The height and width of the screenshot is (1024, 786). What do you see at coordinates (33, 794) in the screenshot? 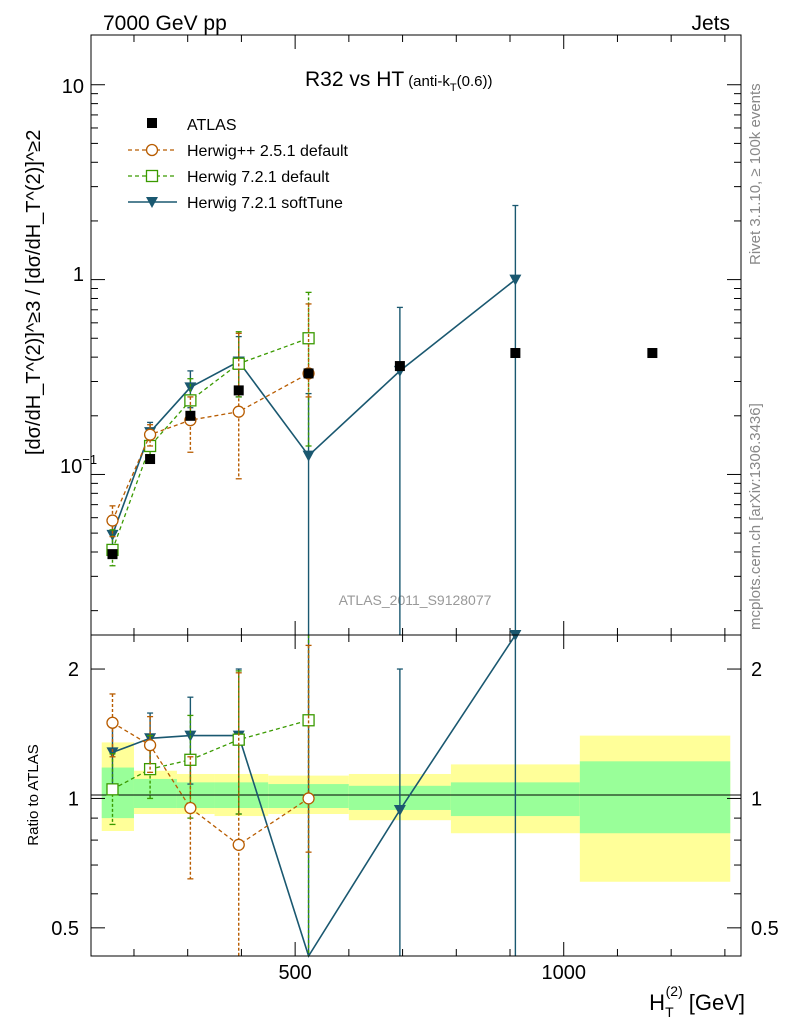
I see `ratio-y-axis-label: Ratio to ATLAS` at bounding box center [33, 794].